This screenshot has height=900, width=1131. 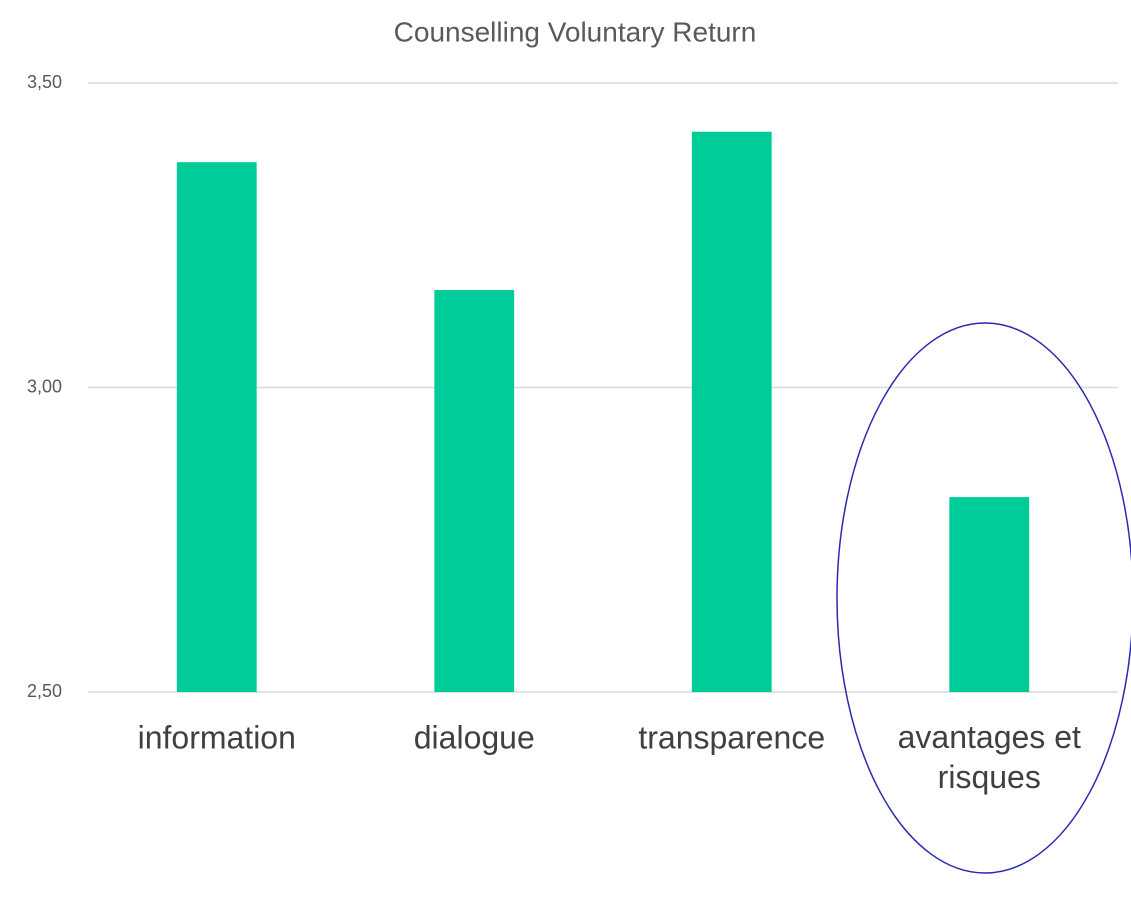 What do you see at coordinates (44, 386) in the screenshot?
I see `y-tick-label: 3,00` at bounding box center [44, 386].